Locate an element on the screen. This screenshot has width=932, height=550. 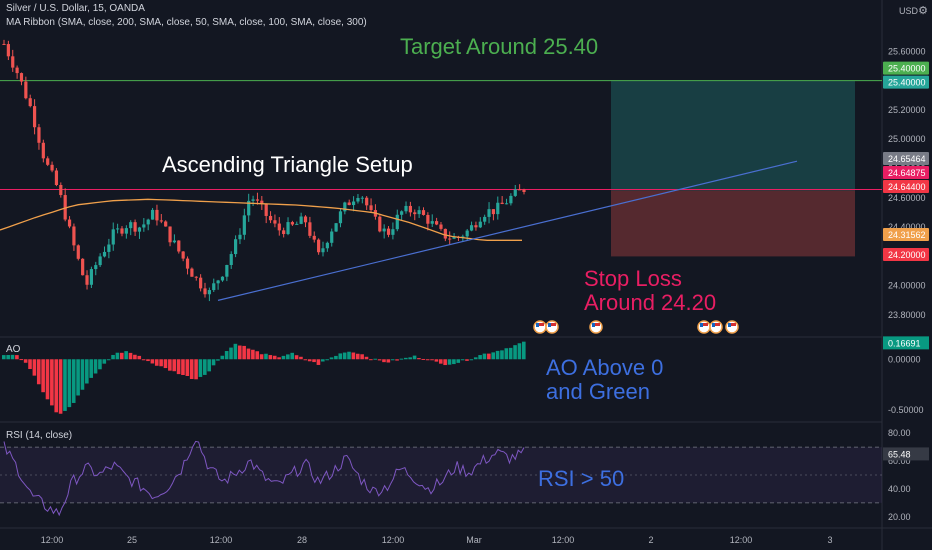
rsi-tick-label: 80.00 is located at coordinates (899, 433).